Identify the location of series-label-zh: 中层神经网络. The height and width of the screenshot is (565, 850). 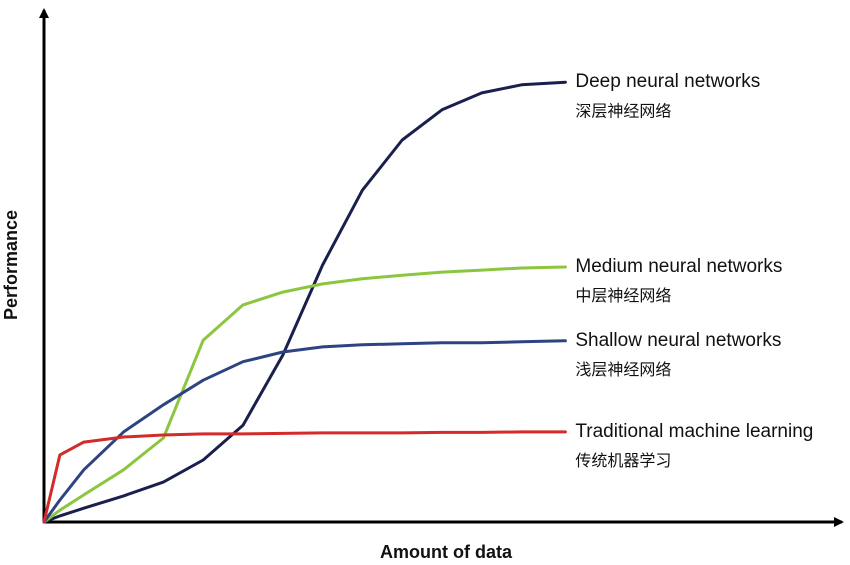
(623, 295).